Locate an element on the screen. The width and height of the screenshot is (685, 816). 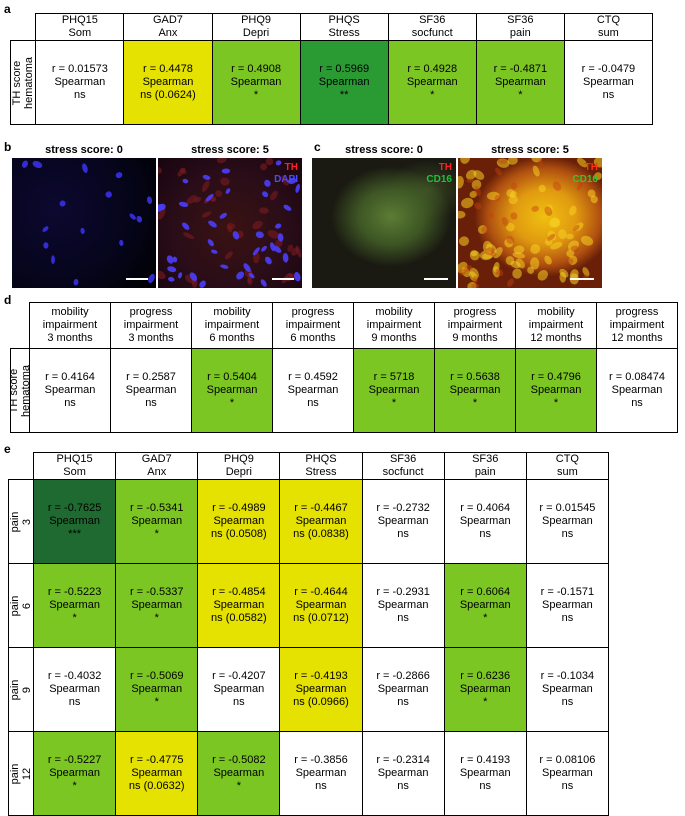
panel-c-stain-legend-left: TH CD16 is located at coordinates (439, 174).